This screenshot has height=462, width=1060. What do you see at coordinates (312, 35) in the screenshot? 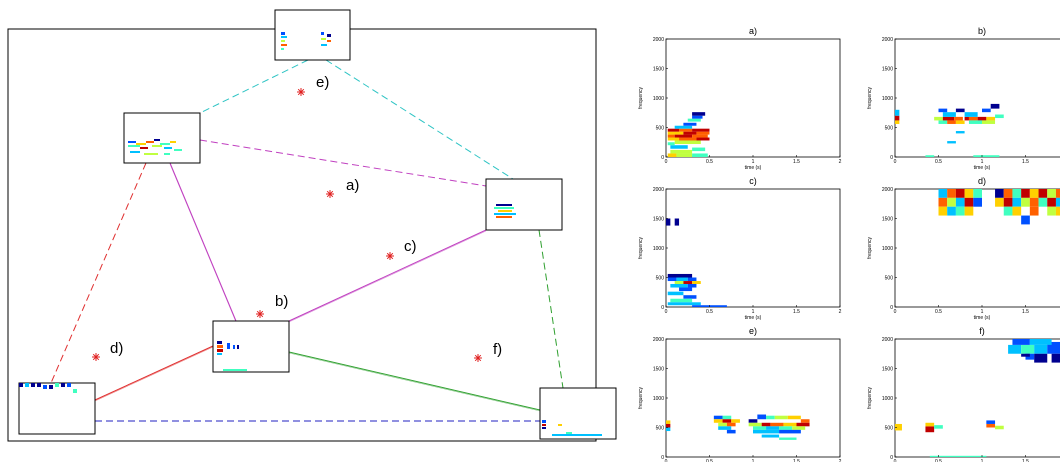
I see `node-box-top` at bounding box center [312, 35].